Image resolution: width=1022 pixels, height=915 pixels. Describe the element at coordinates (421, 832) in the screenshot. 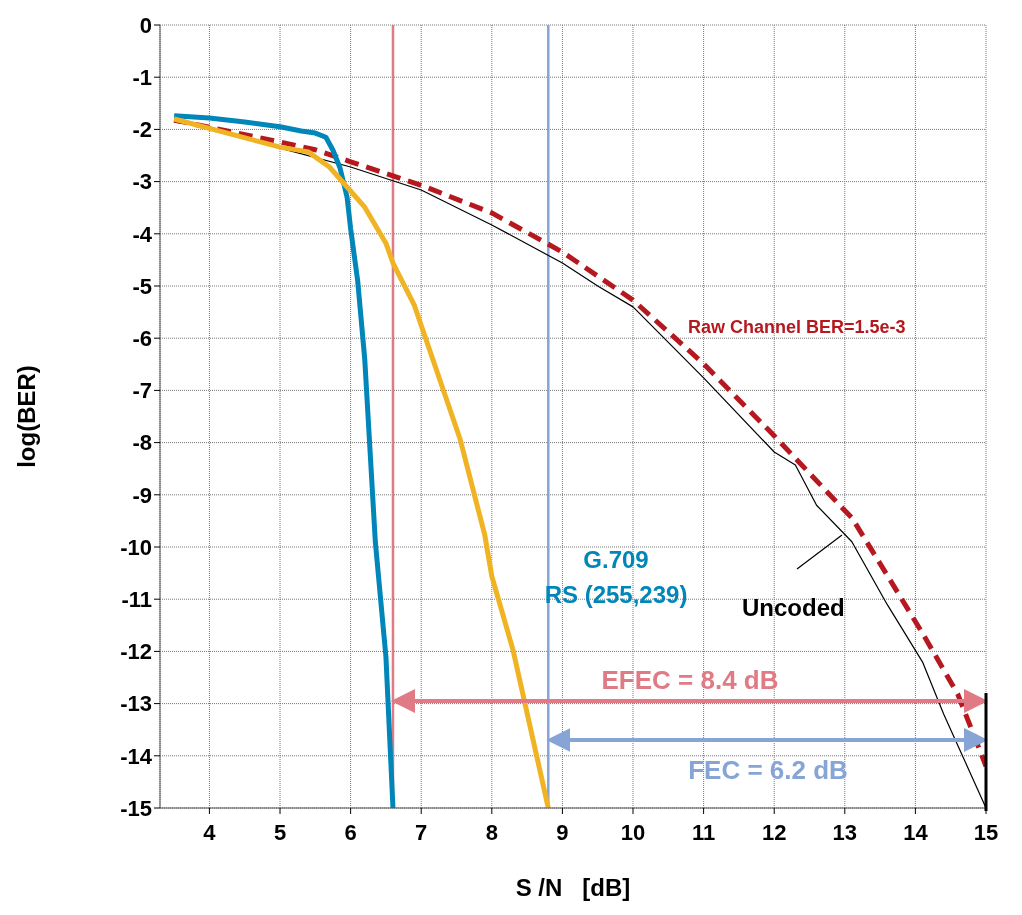

I see `x-tick-label: 7` at that location.